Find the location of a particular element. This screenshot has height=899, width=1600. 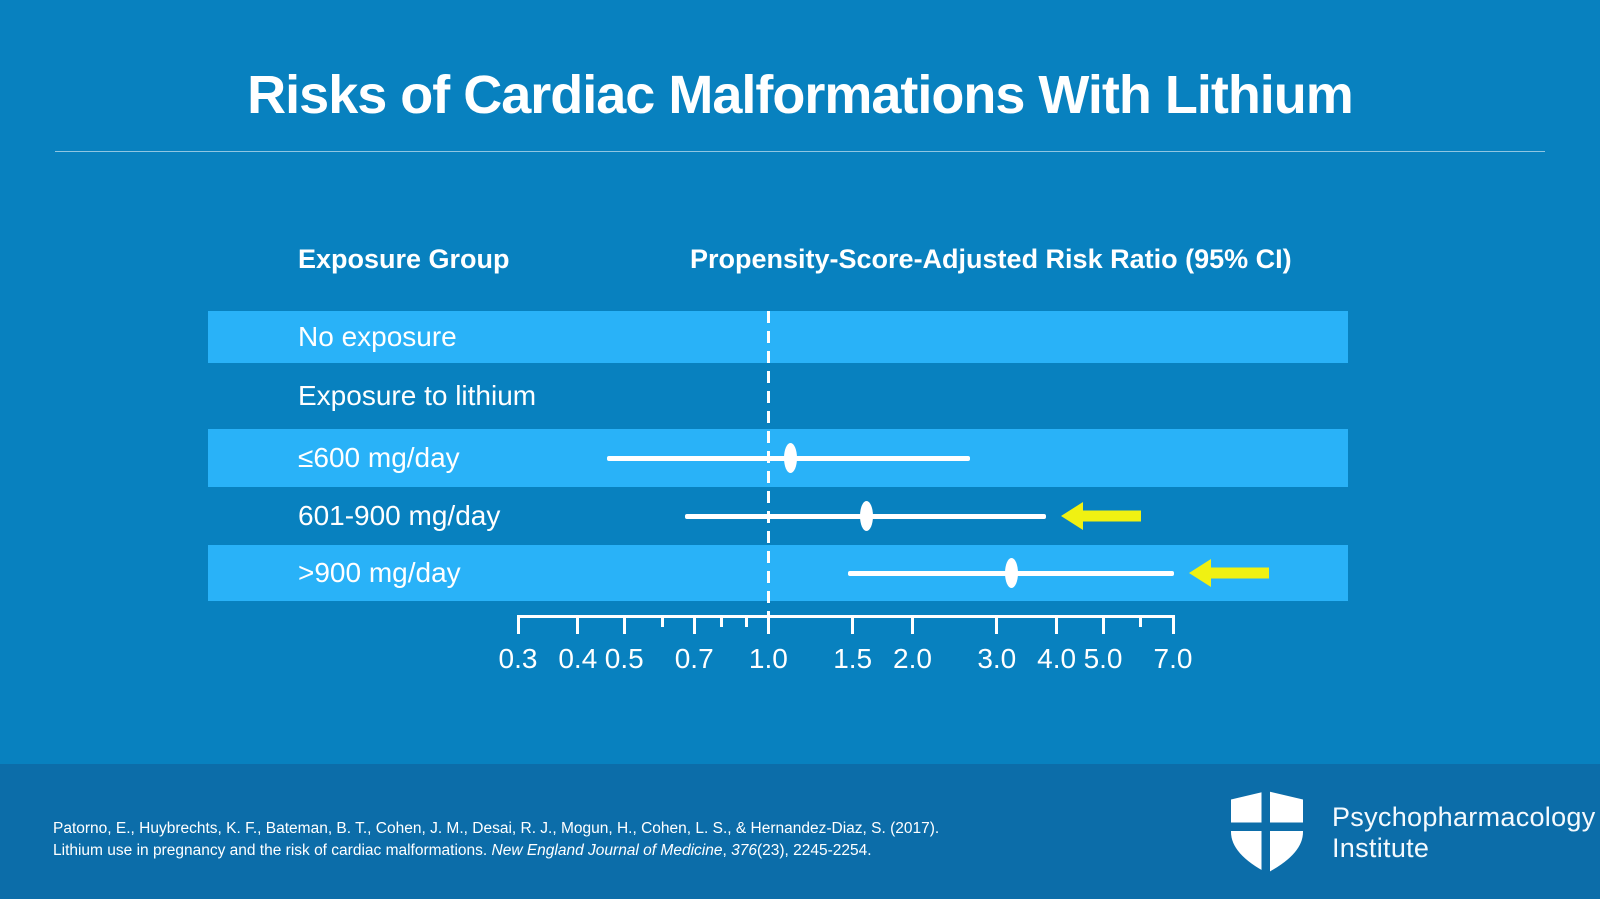

table-row: 601-900 mg/day is located at coordinates (778, 516).